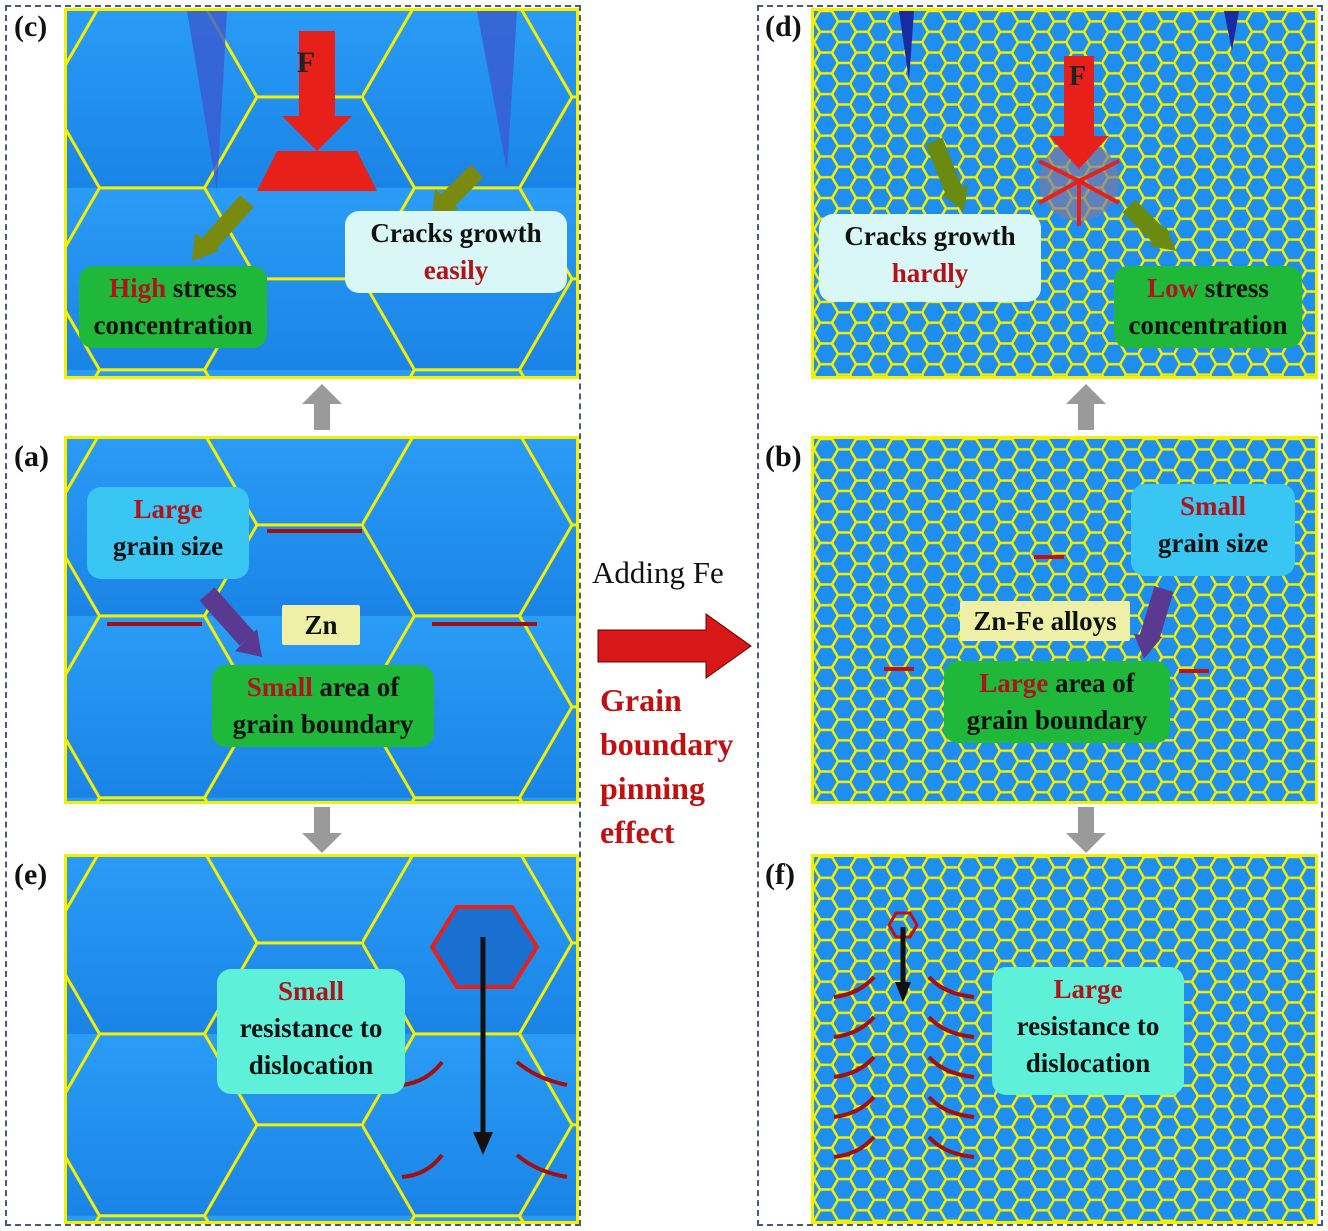  What do you see at coordinates (641, 700) in the screenshot?
I see `effect-line: Grain` at bounding box center [641, 700].